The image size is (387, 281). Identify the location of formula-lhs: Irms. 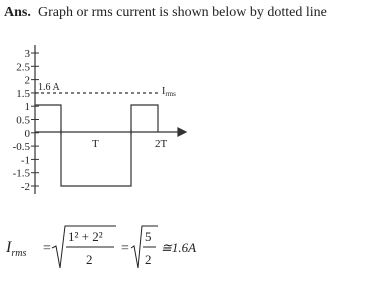
(15, 249).